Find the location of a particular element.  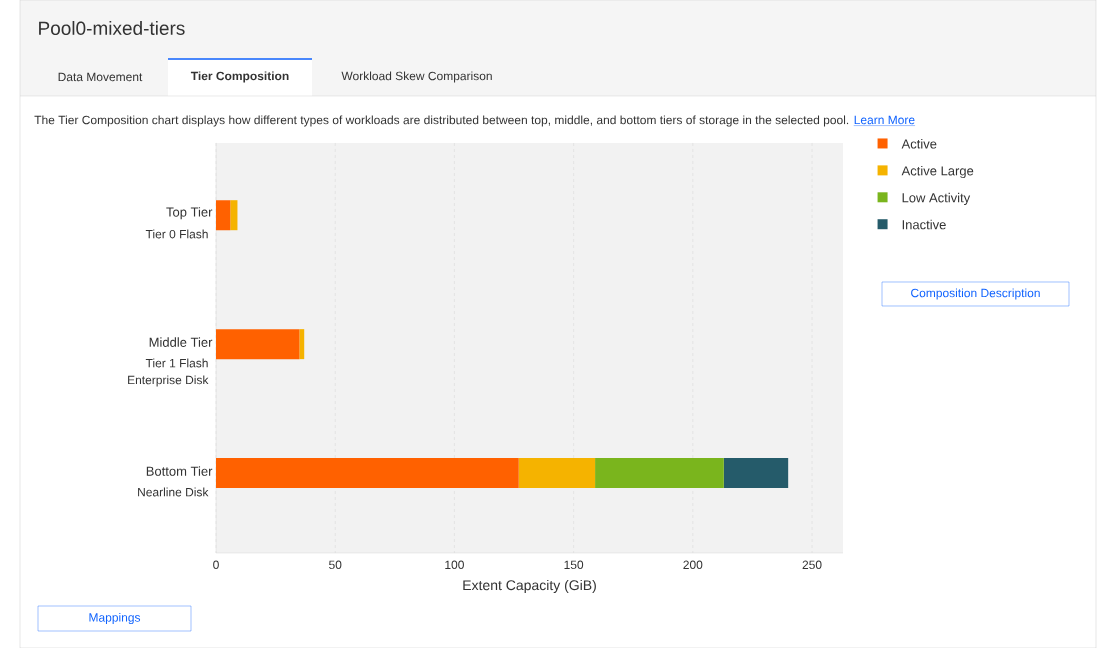

x-tick-label: 100 is located at coordinates (454, 565).